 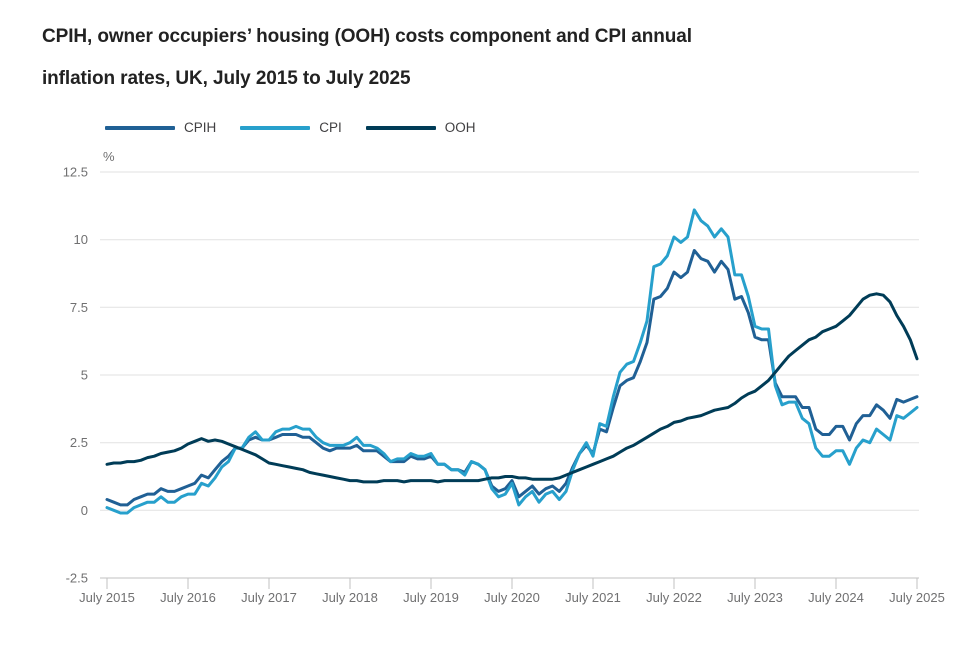 I want to click on x-tick-label: July 2018, so click(x=350, y=597).